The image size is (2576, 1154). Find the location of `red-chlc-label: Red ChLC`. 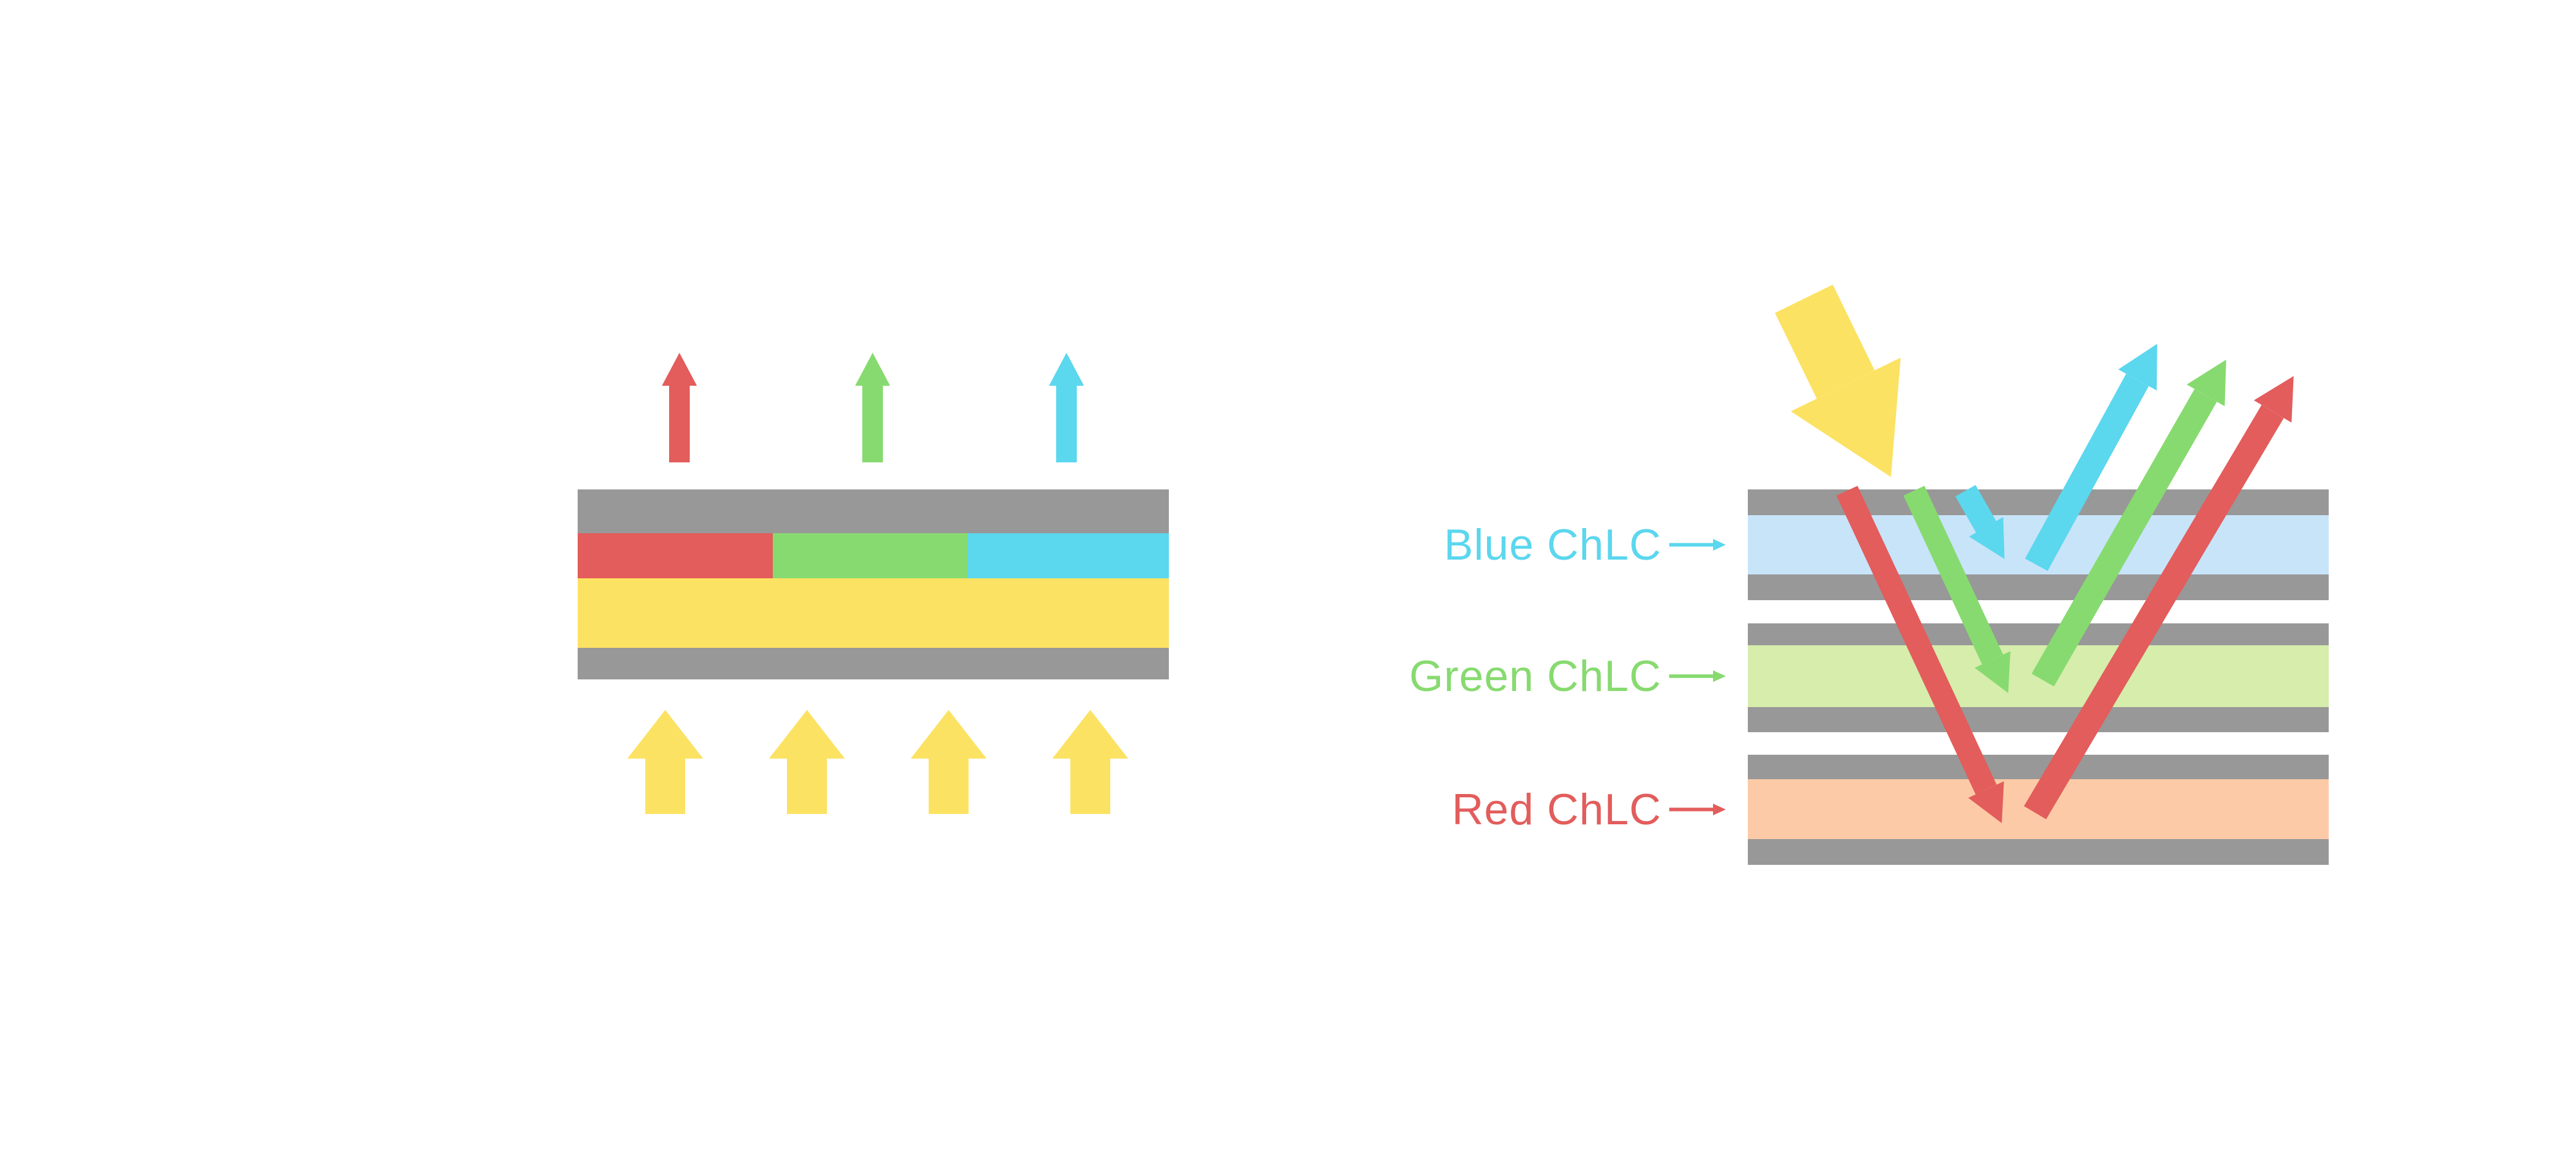

red-chlc-label: Red ChLC is located at coordinates (1557, 809).